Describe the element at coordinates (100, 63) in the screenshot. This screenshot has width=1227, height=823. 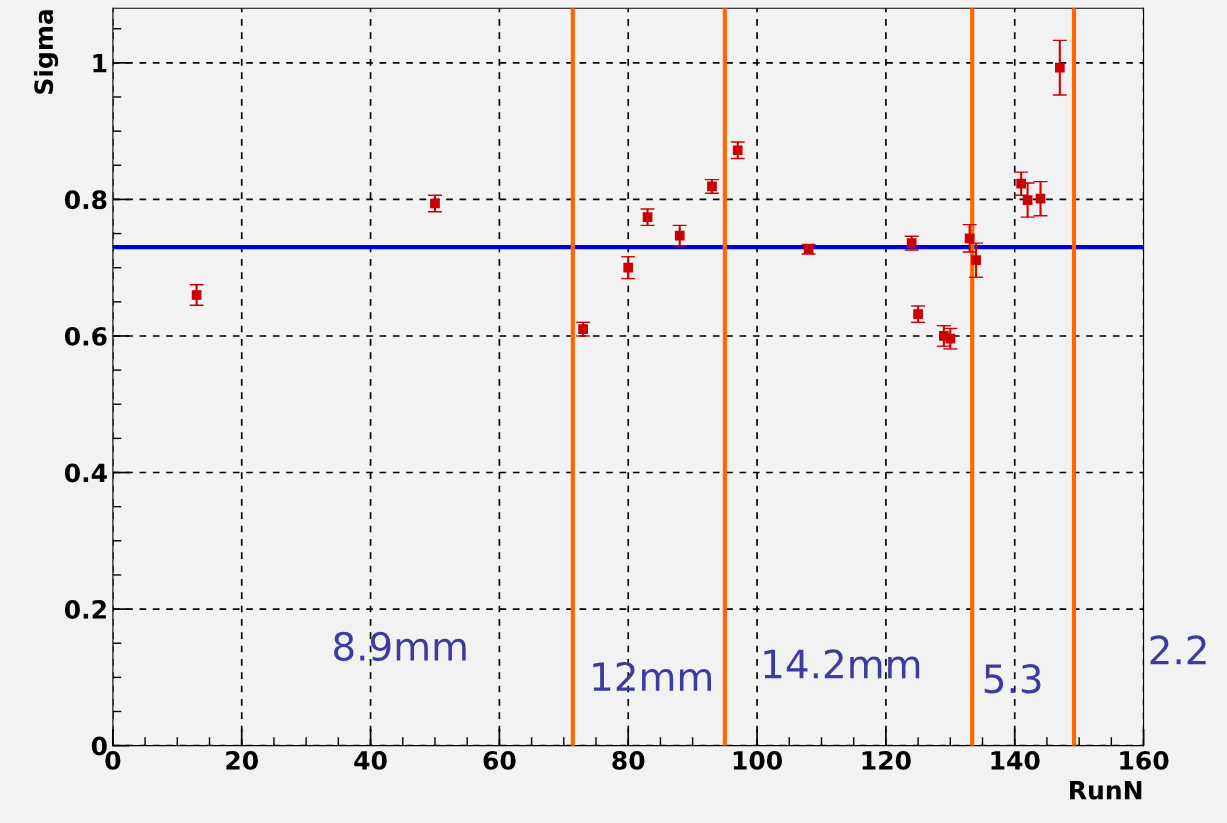
I see `y-tick-label: 1` at that location.